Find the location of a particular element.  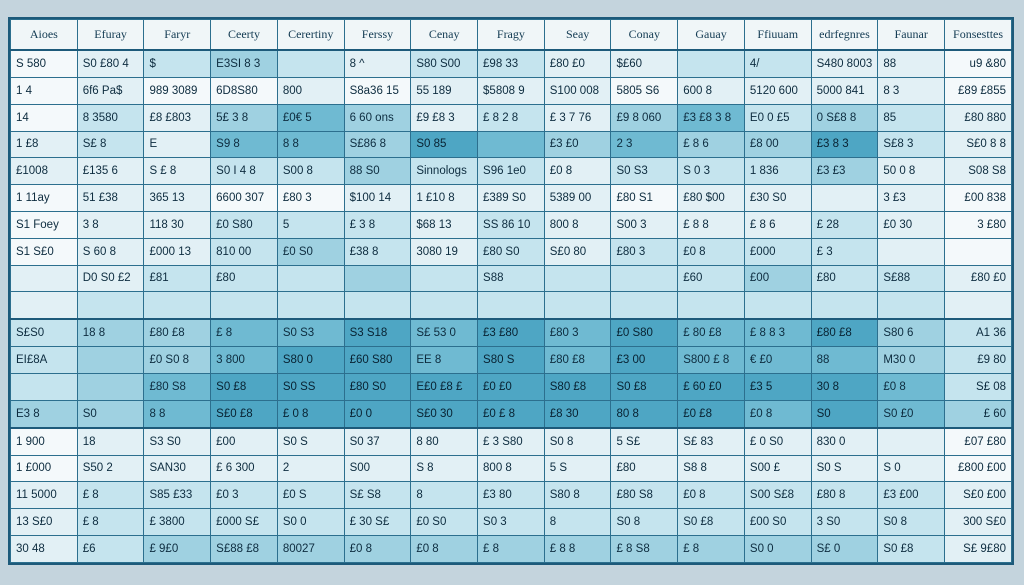

table-cell: 830 0 is located at coordinates (844, 441).